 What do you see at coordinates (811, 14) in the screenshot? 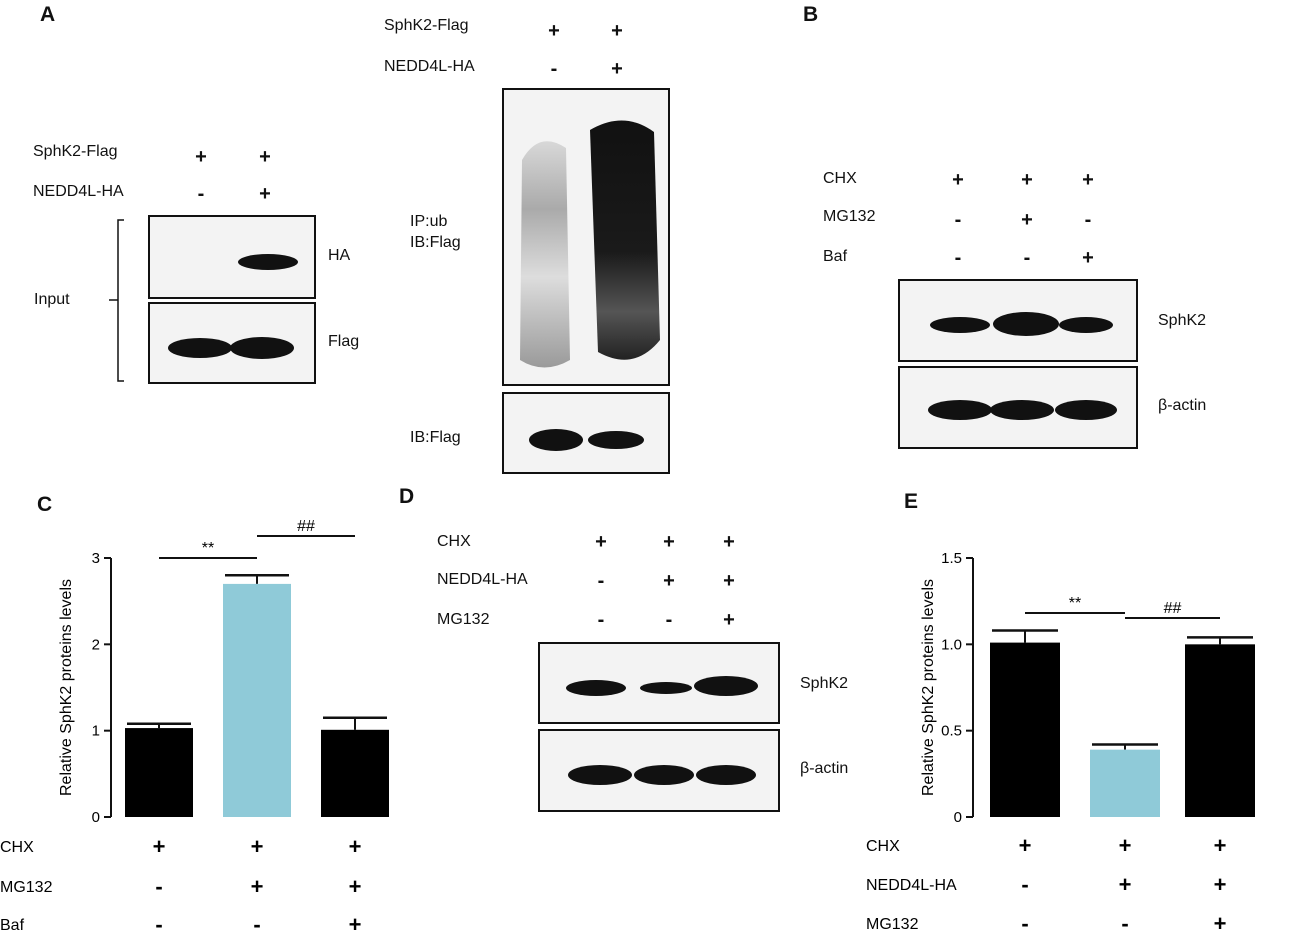
I see `panel-label-b: B` at bounding box center [811, 14].